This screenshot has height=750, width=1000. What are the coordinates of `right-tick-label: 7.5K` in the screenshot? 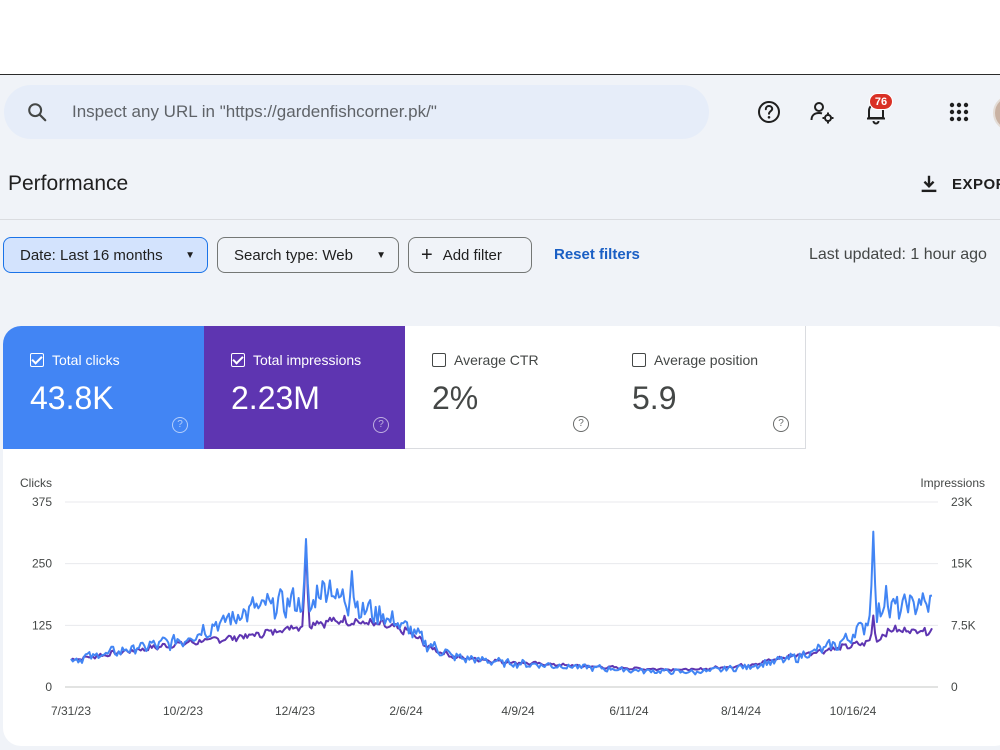 It's located at (963, 625).